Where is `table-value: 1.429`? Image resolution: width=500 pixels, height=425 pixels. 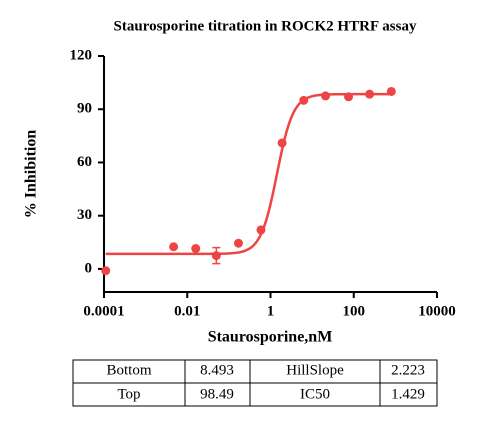
table-value: 1.429 is located at coordinates (408, 394).